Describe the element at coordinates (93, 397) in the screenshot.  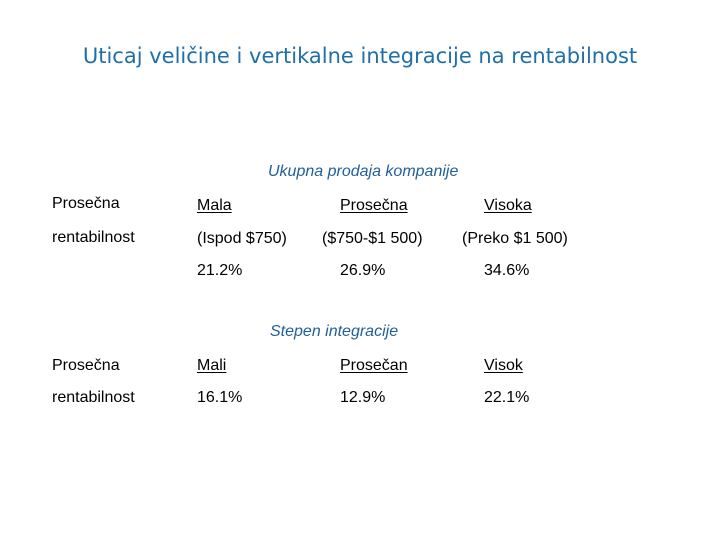
I see `row-label-profitability-2: rentabilnost` at that location.